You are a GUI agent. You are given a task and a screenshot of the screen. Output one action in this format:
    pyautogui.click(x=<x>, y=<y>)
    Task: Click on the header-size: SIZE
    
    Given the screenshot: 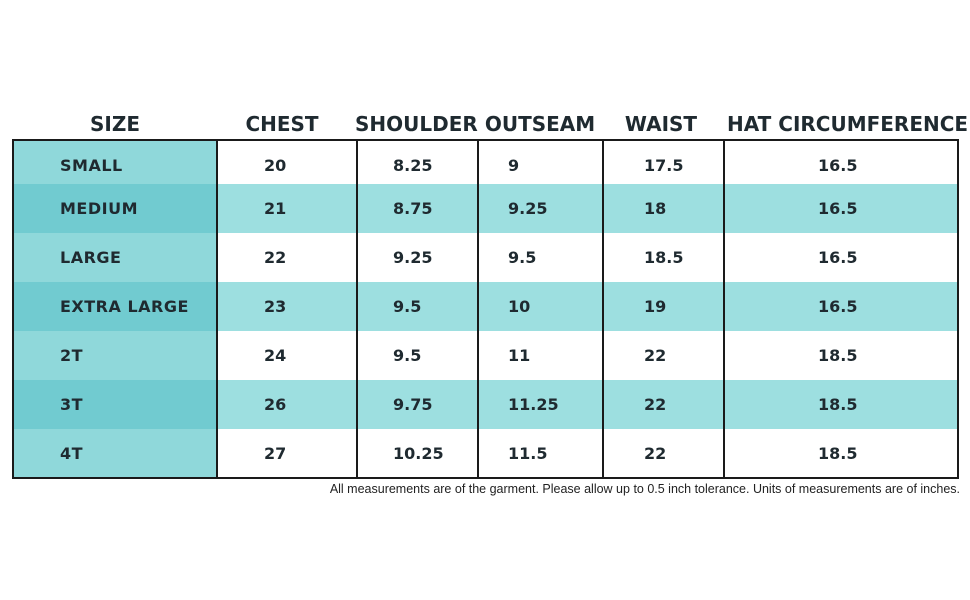 What is the action you would take?
    pyautogui.click(x=114, y=124)
    